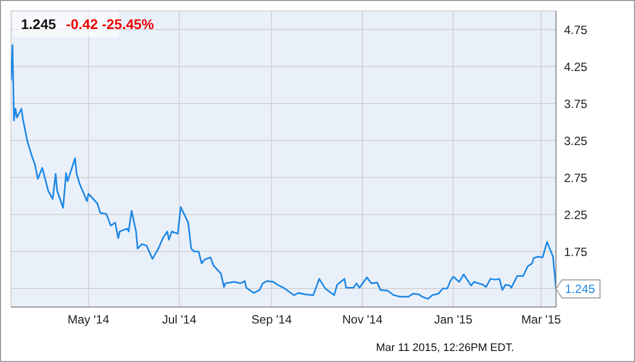 Image resolution: width=635 pixels, height=362 pixels. What do you see at coordinates (453, 319) in the screenshot?
I see `x-tick-label: Jan '15` at bounding box center [453, 319].